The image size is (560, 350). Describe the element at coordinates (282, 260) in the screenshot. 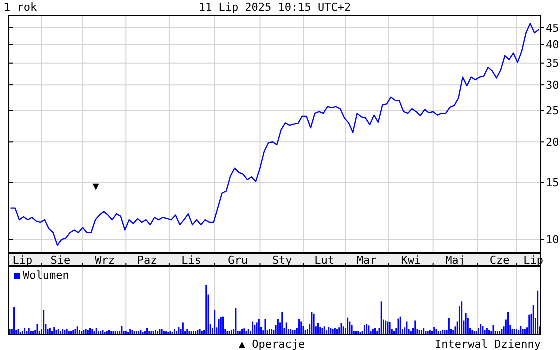

I see `x-tick-label: Sty` at that location.